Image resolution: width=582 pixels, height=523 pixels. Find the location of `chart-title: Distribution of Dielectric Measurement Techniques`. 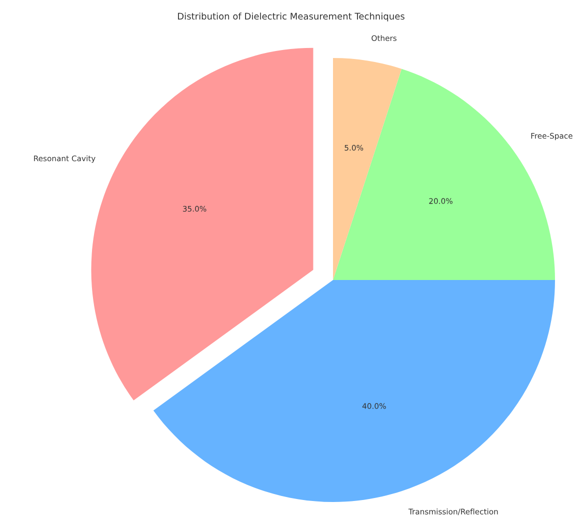

chart-title: Distribution of Dielectric Measurement Techniques is located at coordinates (291, 17).